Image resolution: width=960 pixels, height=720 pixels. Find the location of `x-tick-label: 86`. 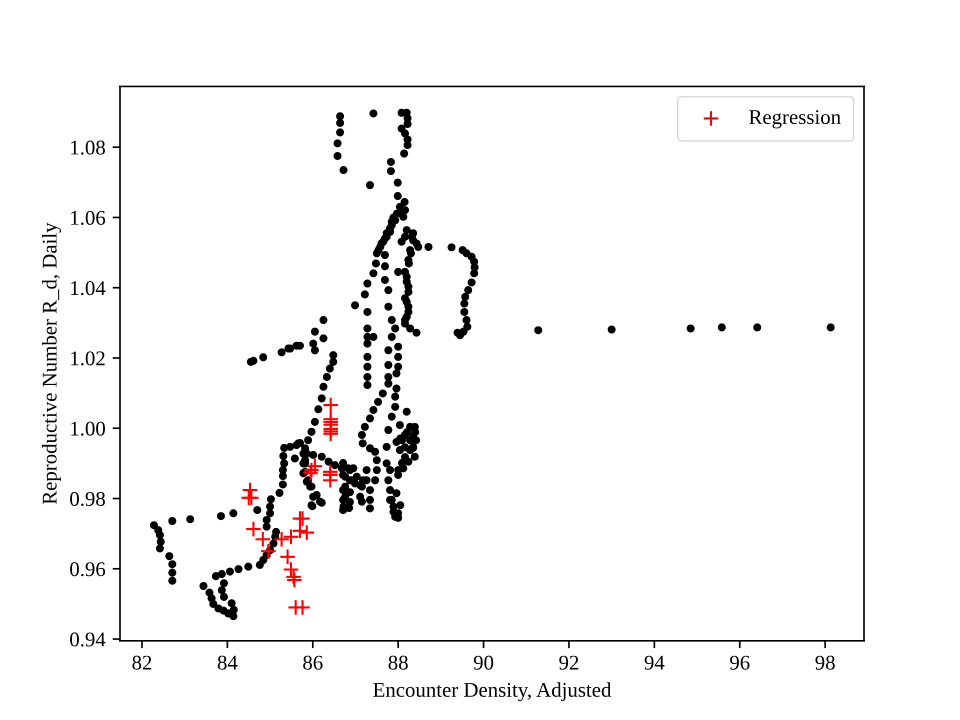

x-tick-label: 86 is located at coordinates (313, 663).